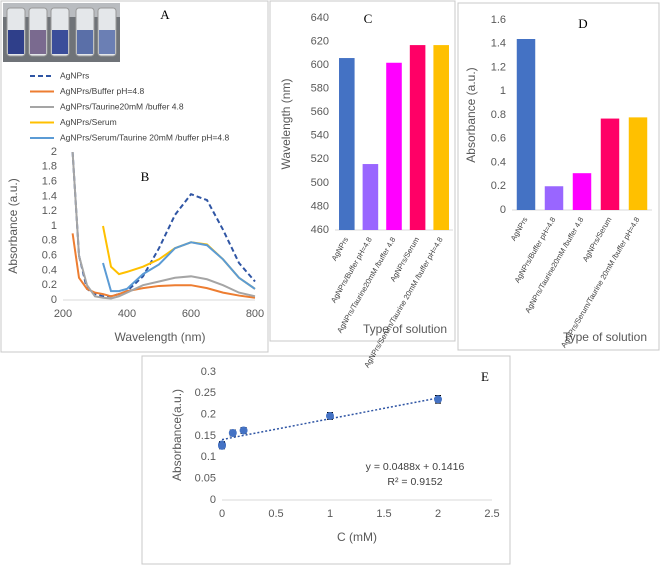  I want to click on y-tick-label: 0.3, so click(208, 372).